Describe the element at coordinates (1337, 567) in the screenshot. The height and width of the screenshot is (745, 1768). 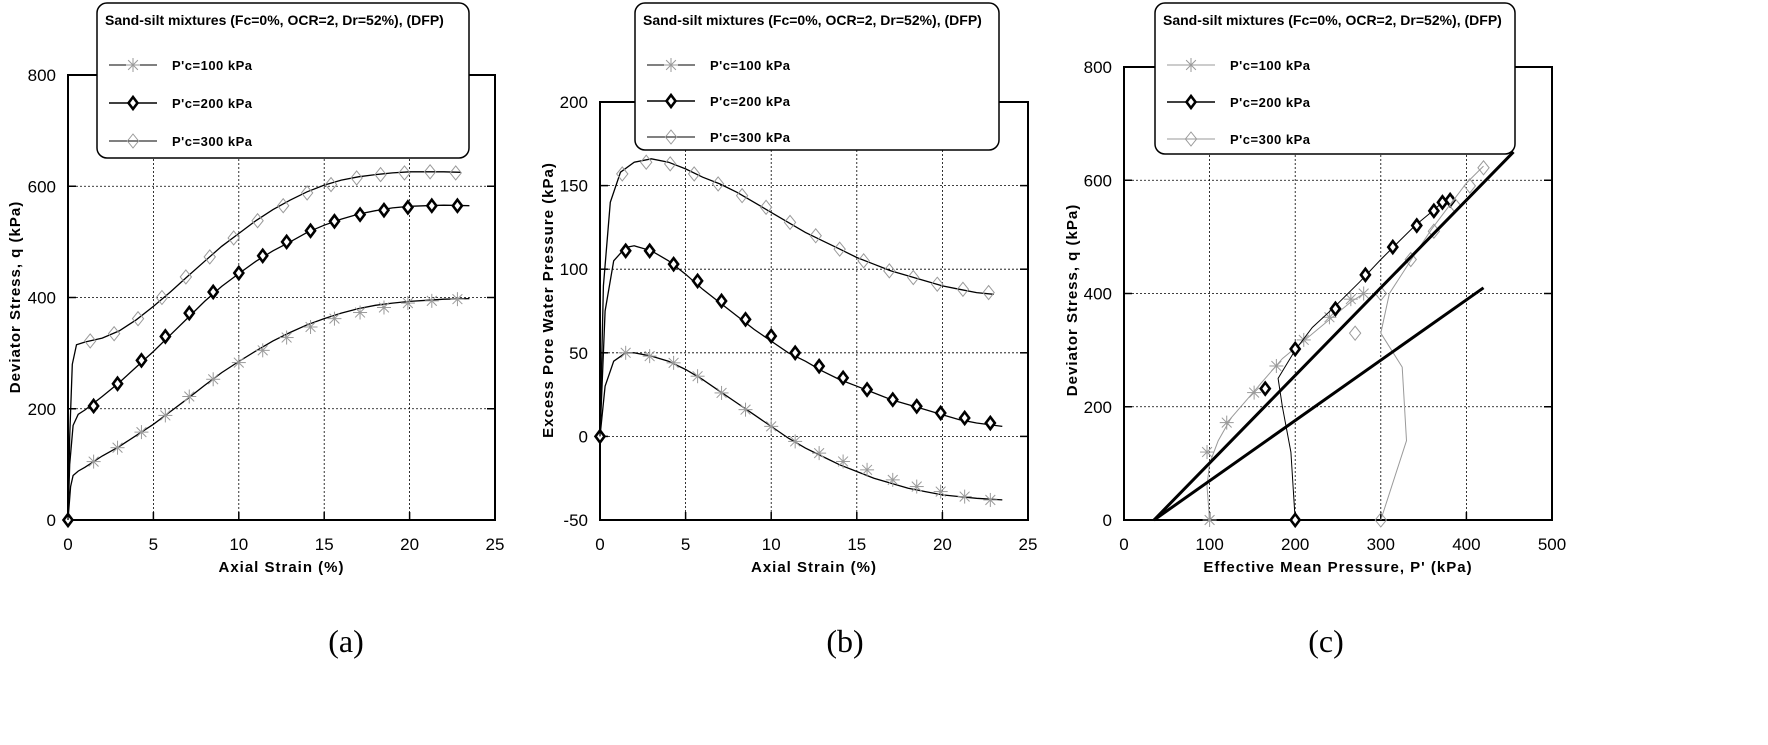
I see `x-axis-label: Effective Mean Pressure, P' (kPa)` at that location.